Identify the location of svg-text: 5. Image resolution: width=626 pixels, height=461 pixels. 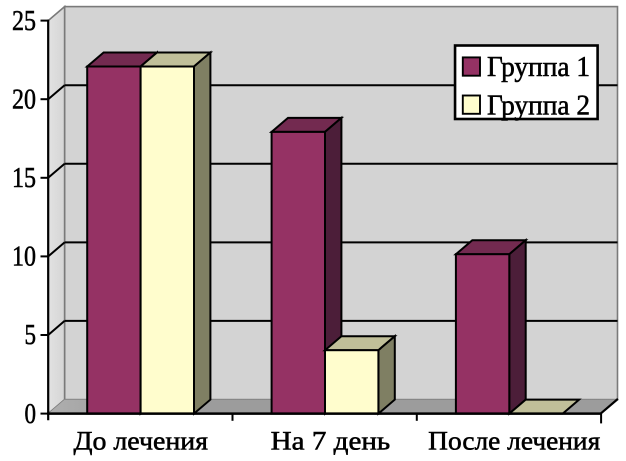
(31, 335).